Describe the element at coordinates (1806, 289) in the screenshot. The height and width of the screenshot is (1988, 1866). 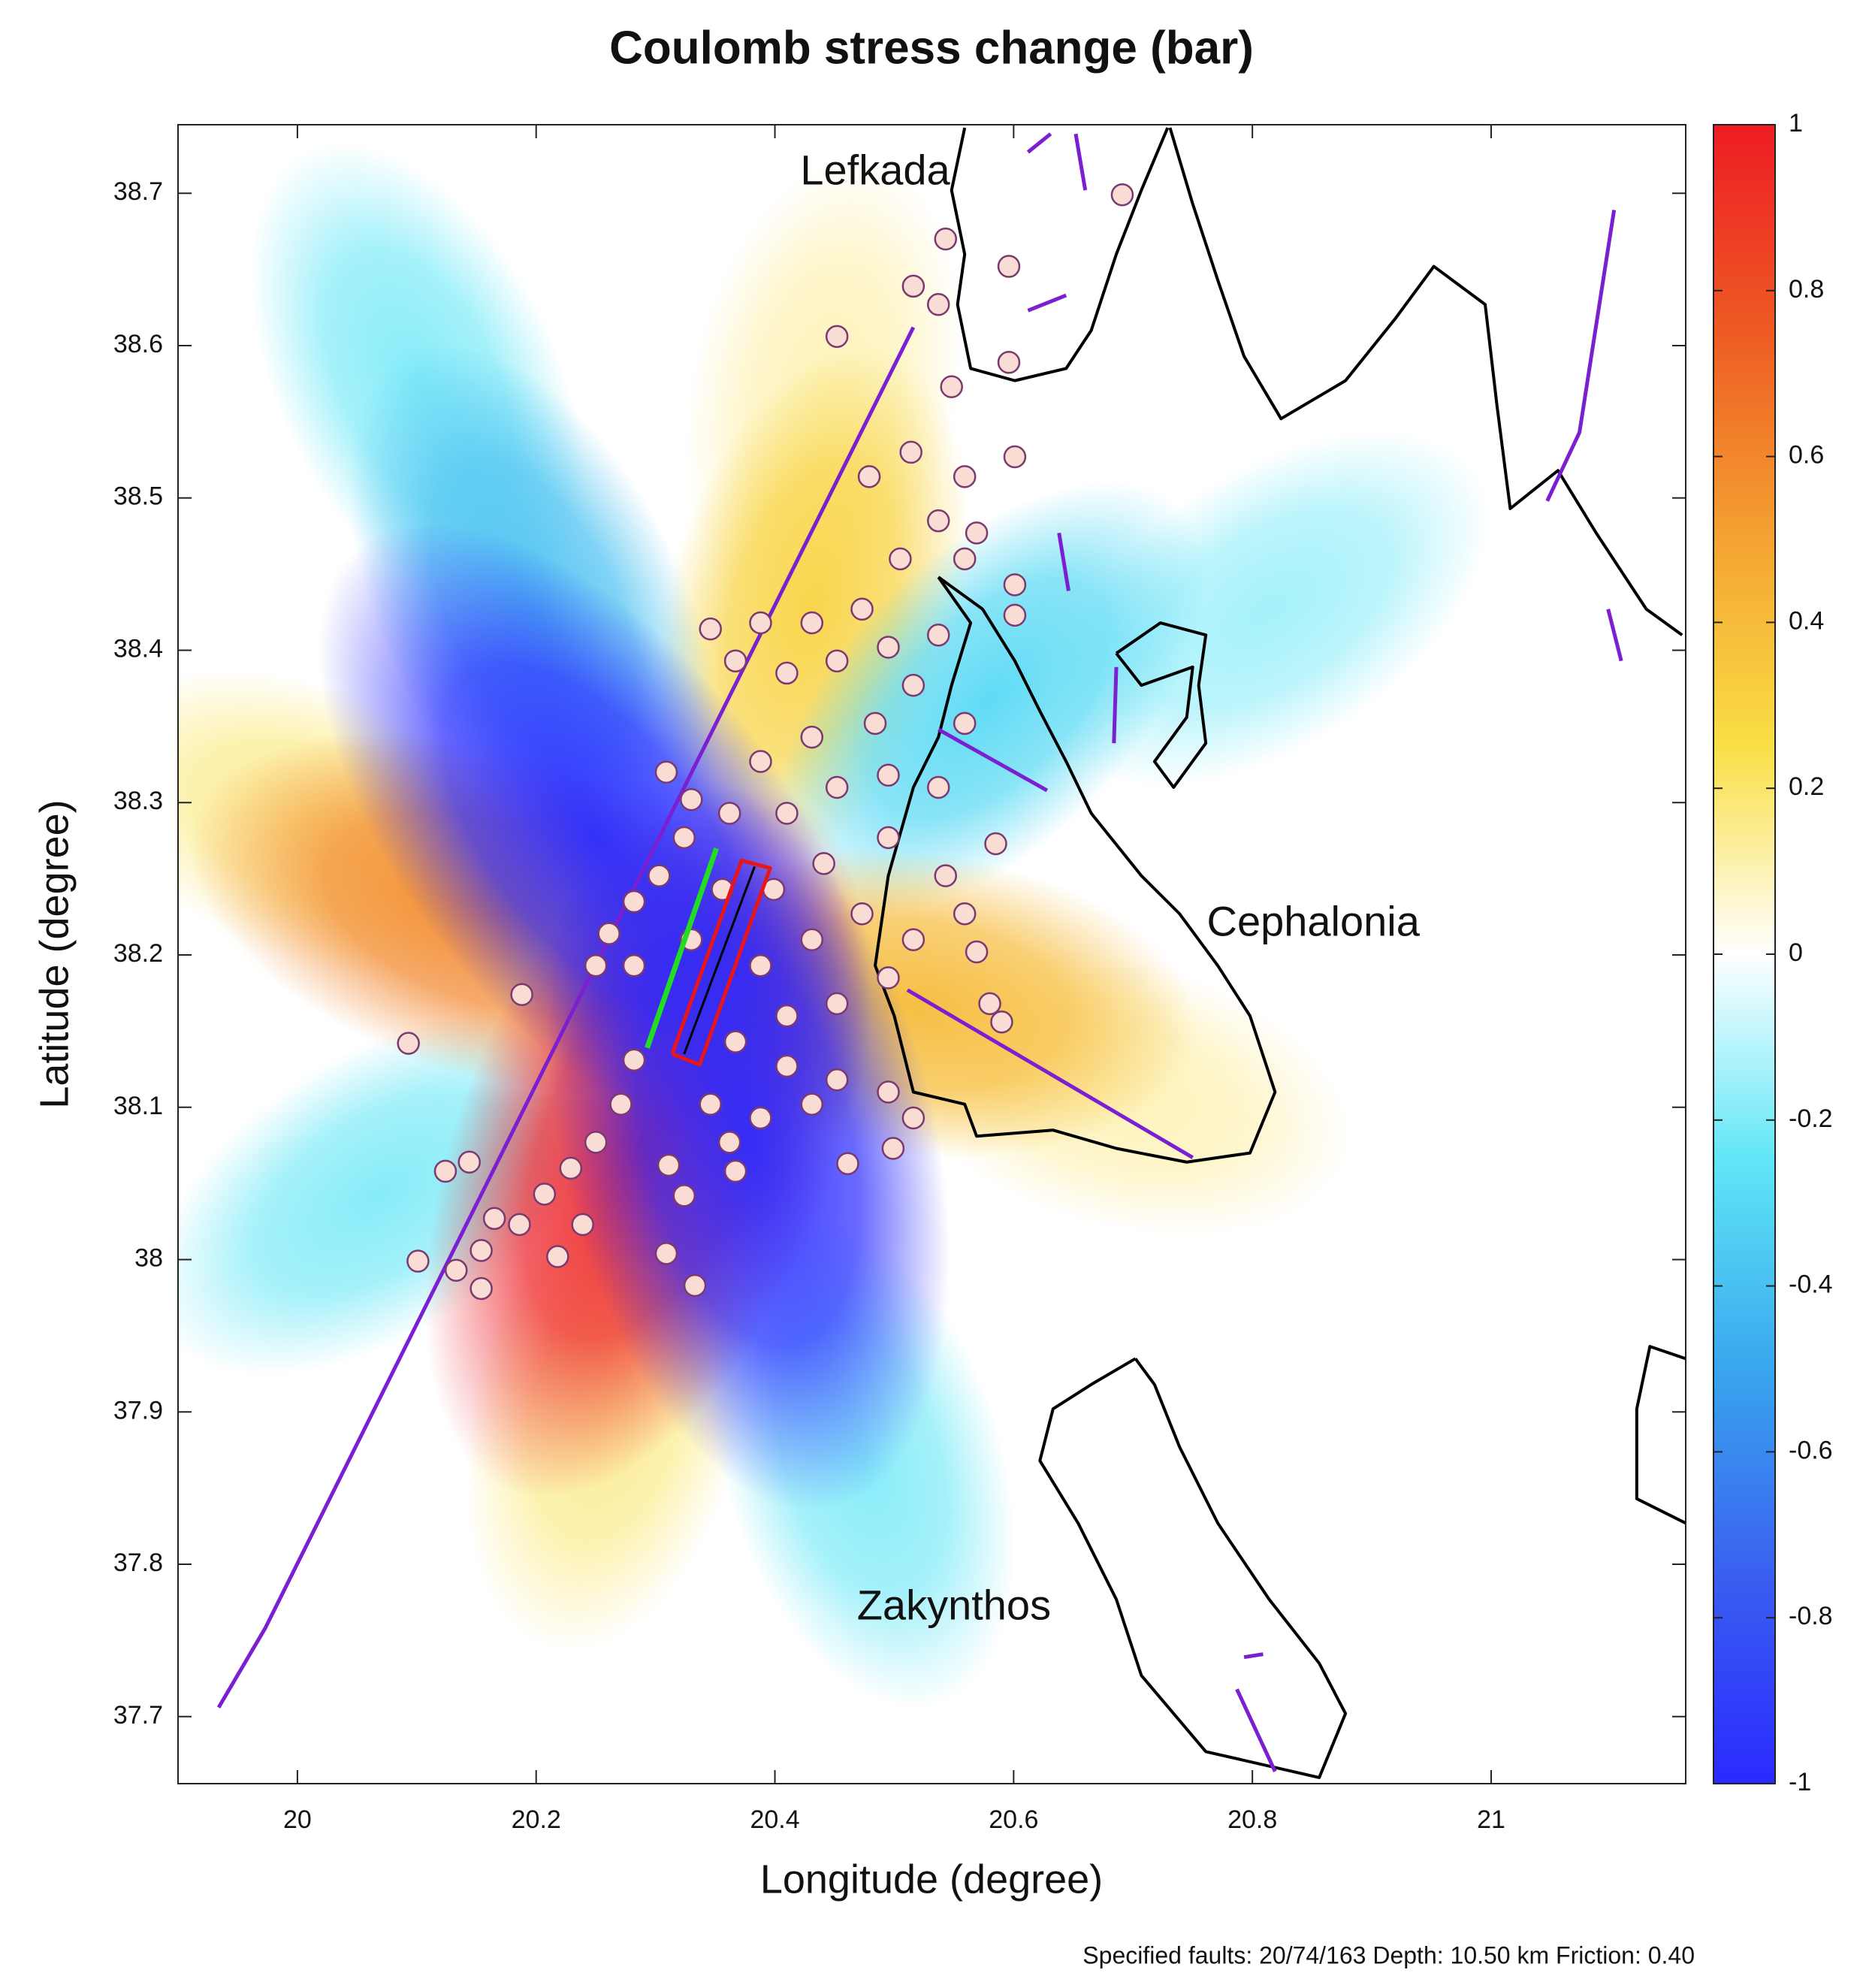
I see `colorbar-tick-label: 0.8` at that location.